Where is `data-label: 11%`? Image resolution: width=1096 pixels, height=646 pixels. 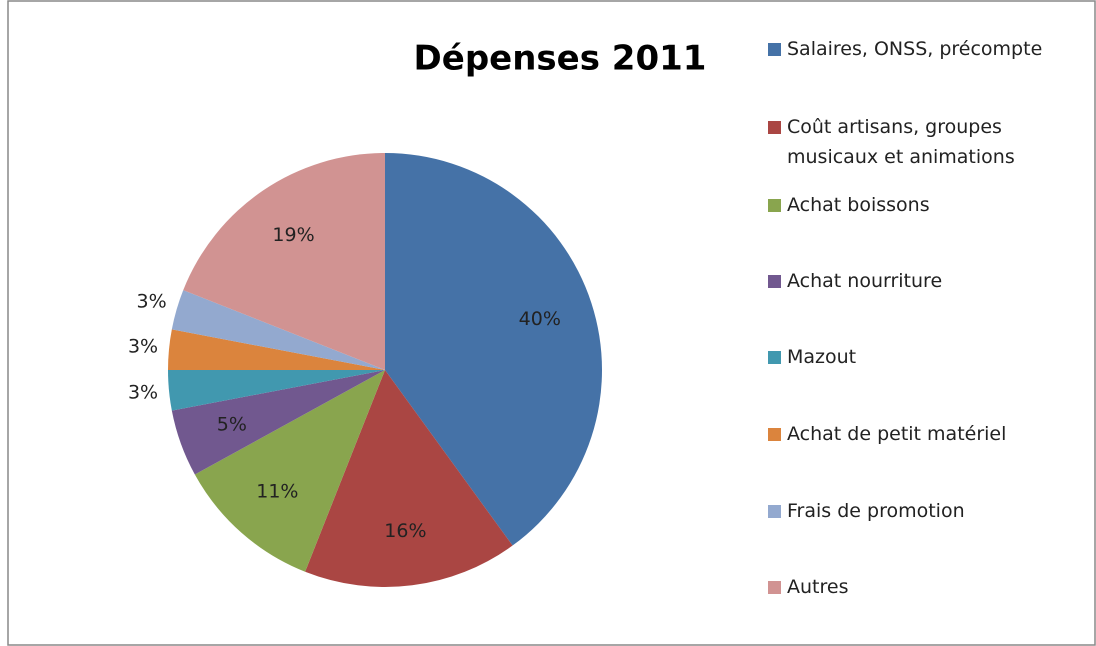 data-label: 11% is located at coordinates (277, 492).